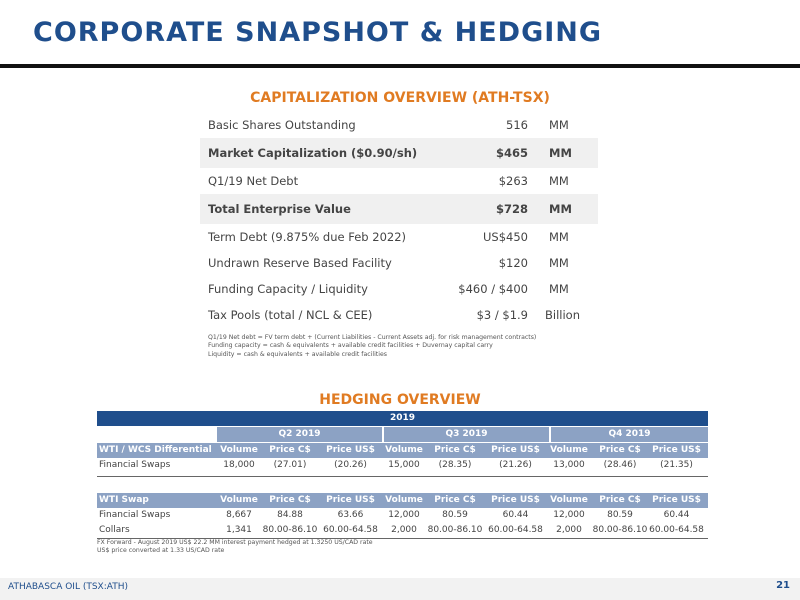 This screenshot has height=600, width=800. Describe the element at coordinates (239, 530) in the screenshot. I see `cell: 1,341` at that location.